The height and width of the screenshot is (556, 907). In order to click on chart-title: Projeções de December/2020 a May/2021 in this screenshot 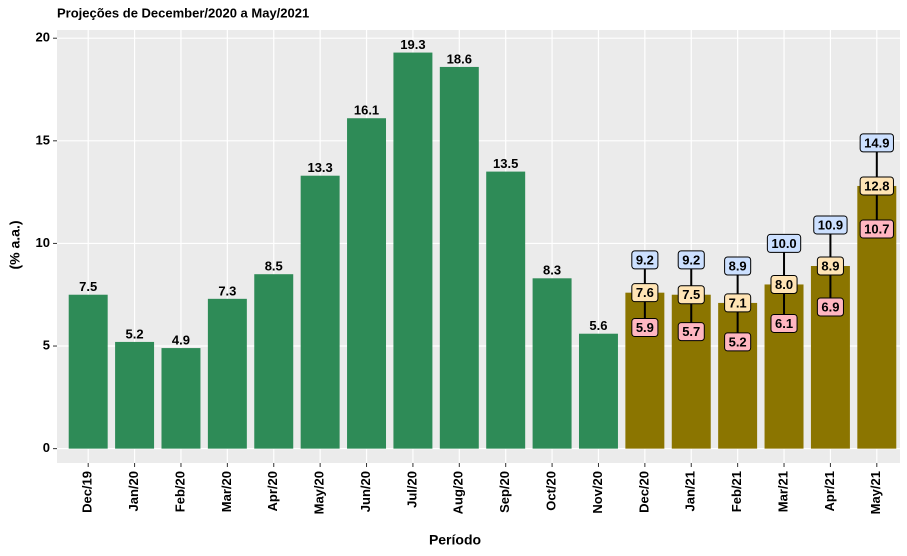, I will do `click(183, 12)`.